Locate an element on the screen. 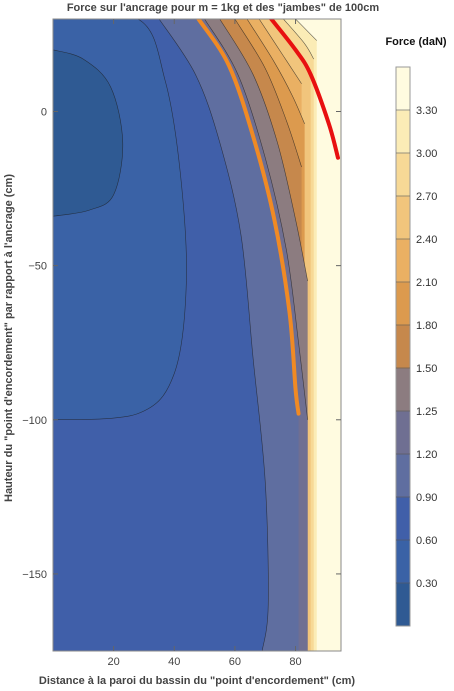 The image size is (454, 691). legend-tick-label: 0.60 is located at coordinates (426, 541).